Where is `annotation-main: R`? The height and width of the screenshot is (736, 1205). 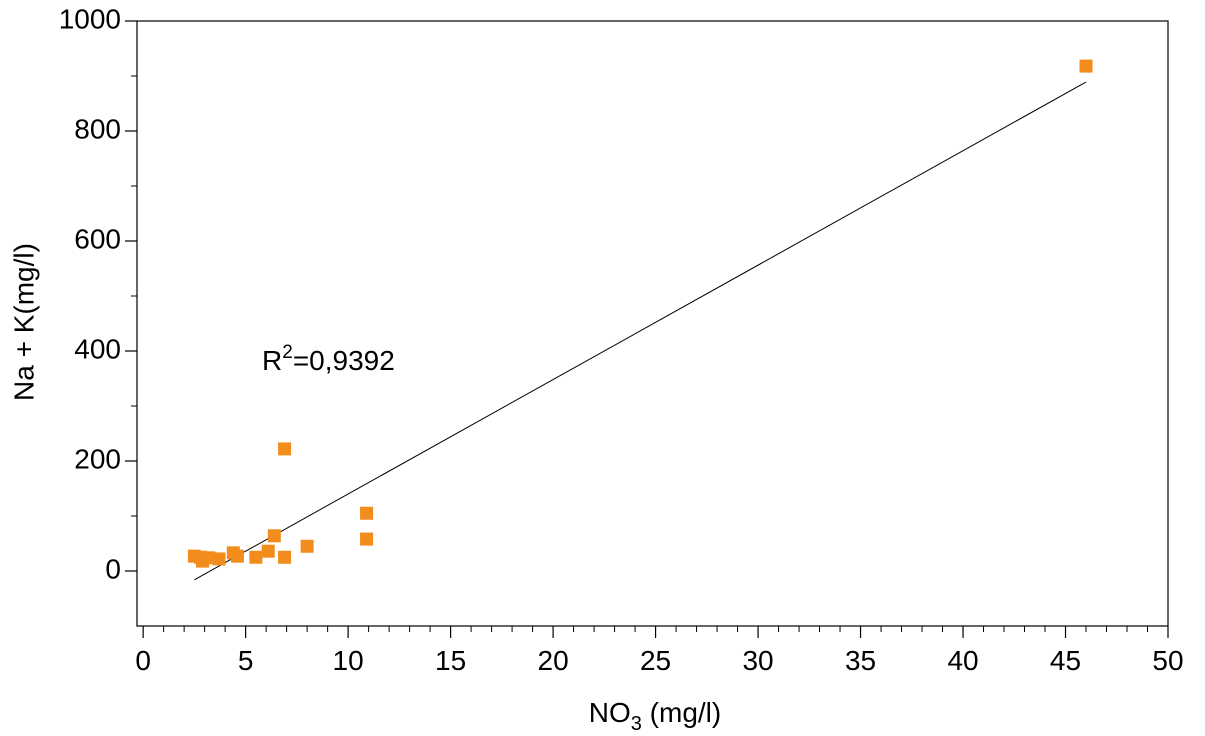 annotation-main: R is located at coordinates (272, 360).